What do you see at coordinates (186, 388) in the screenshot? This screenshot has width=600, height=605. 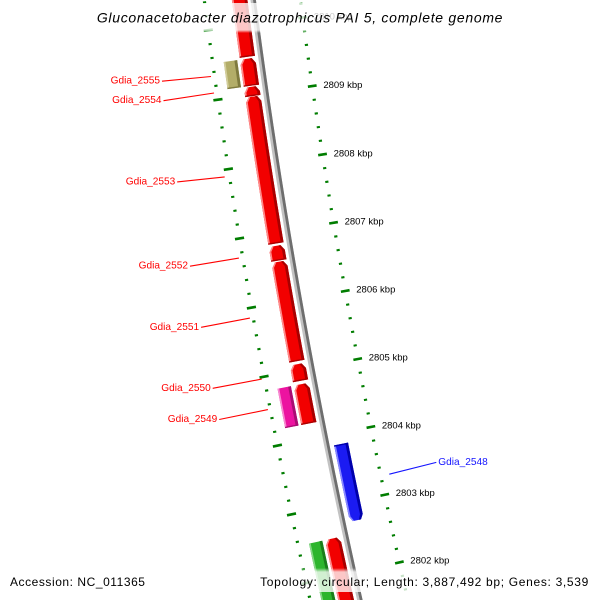 I see `svg-text: Gdia_2550` at bounding box center [186, 388].